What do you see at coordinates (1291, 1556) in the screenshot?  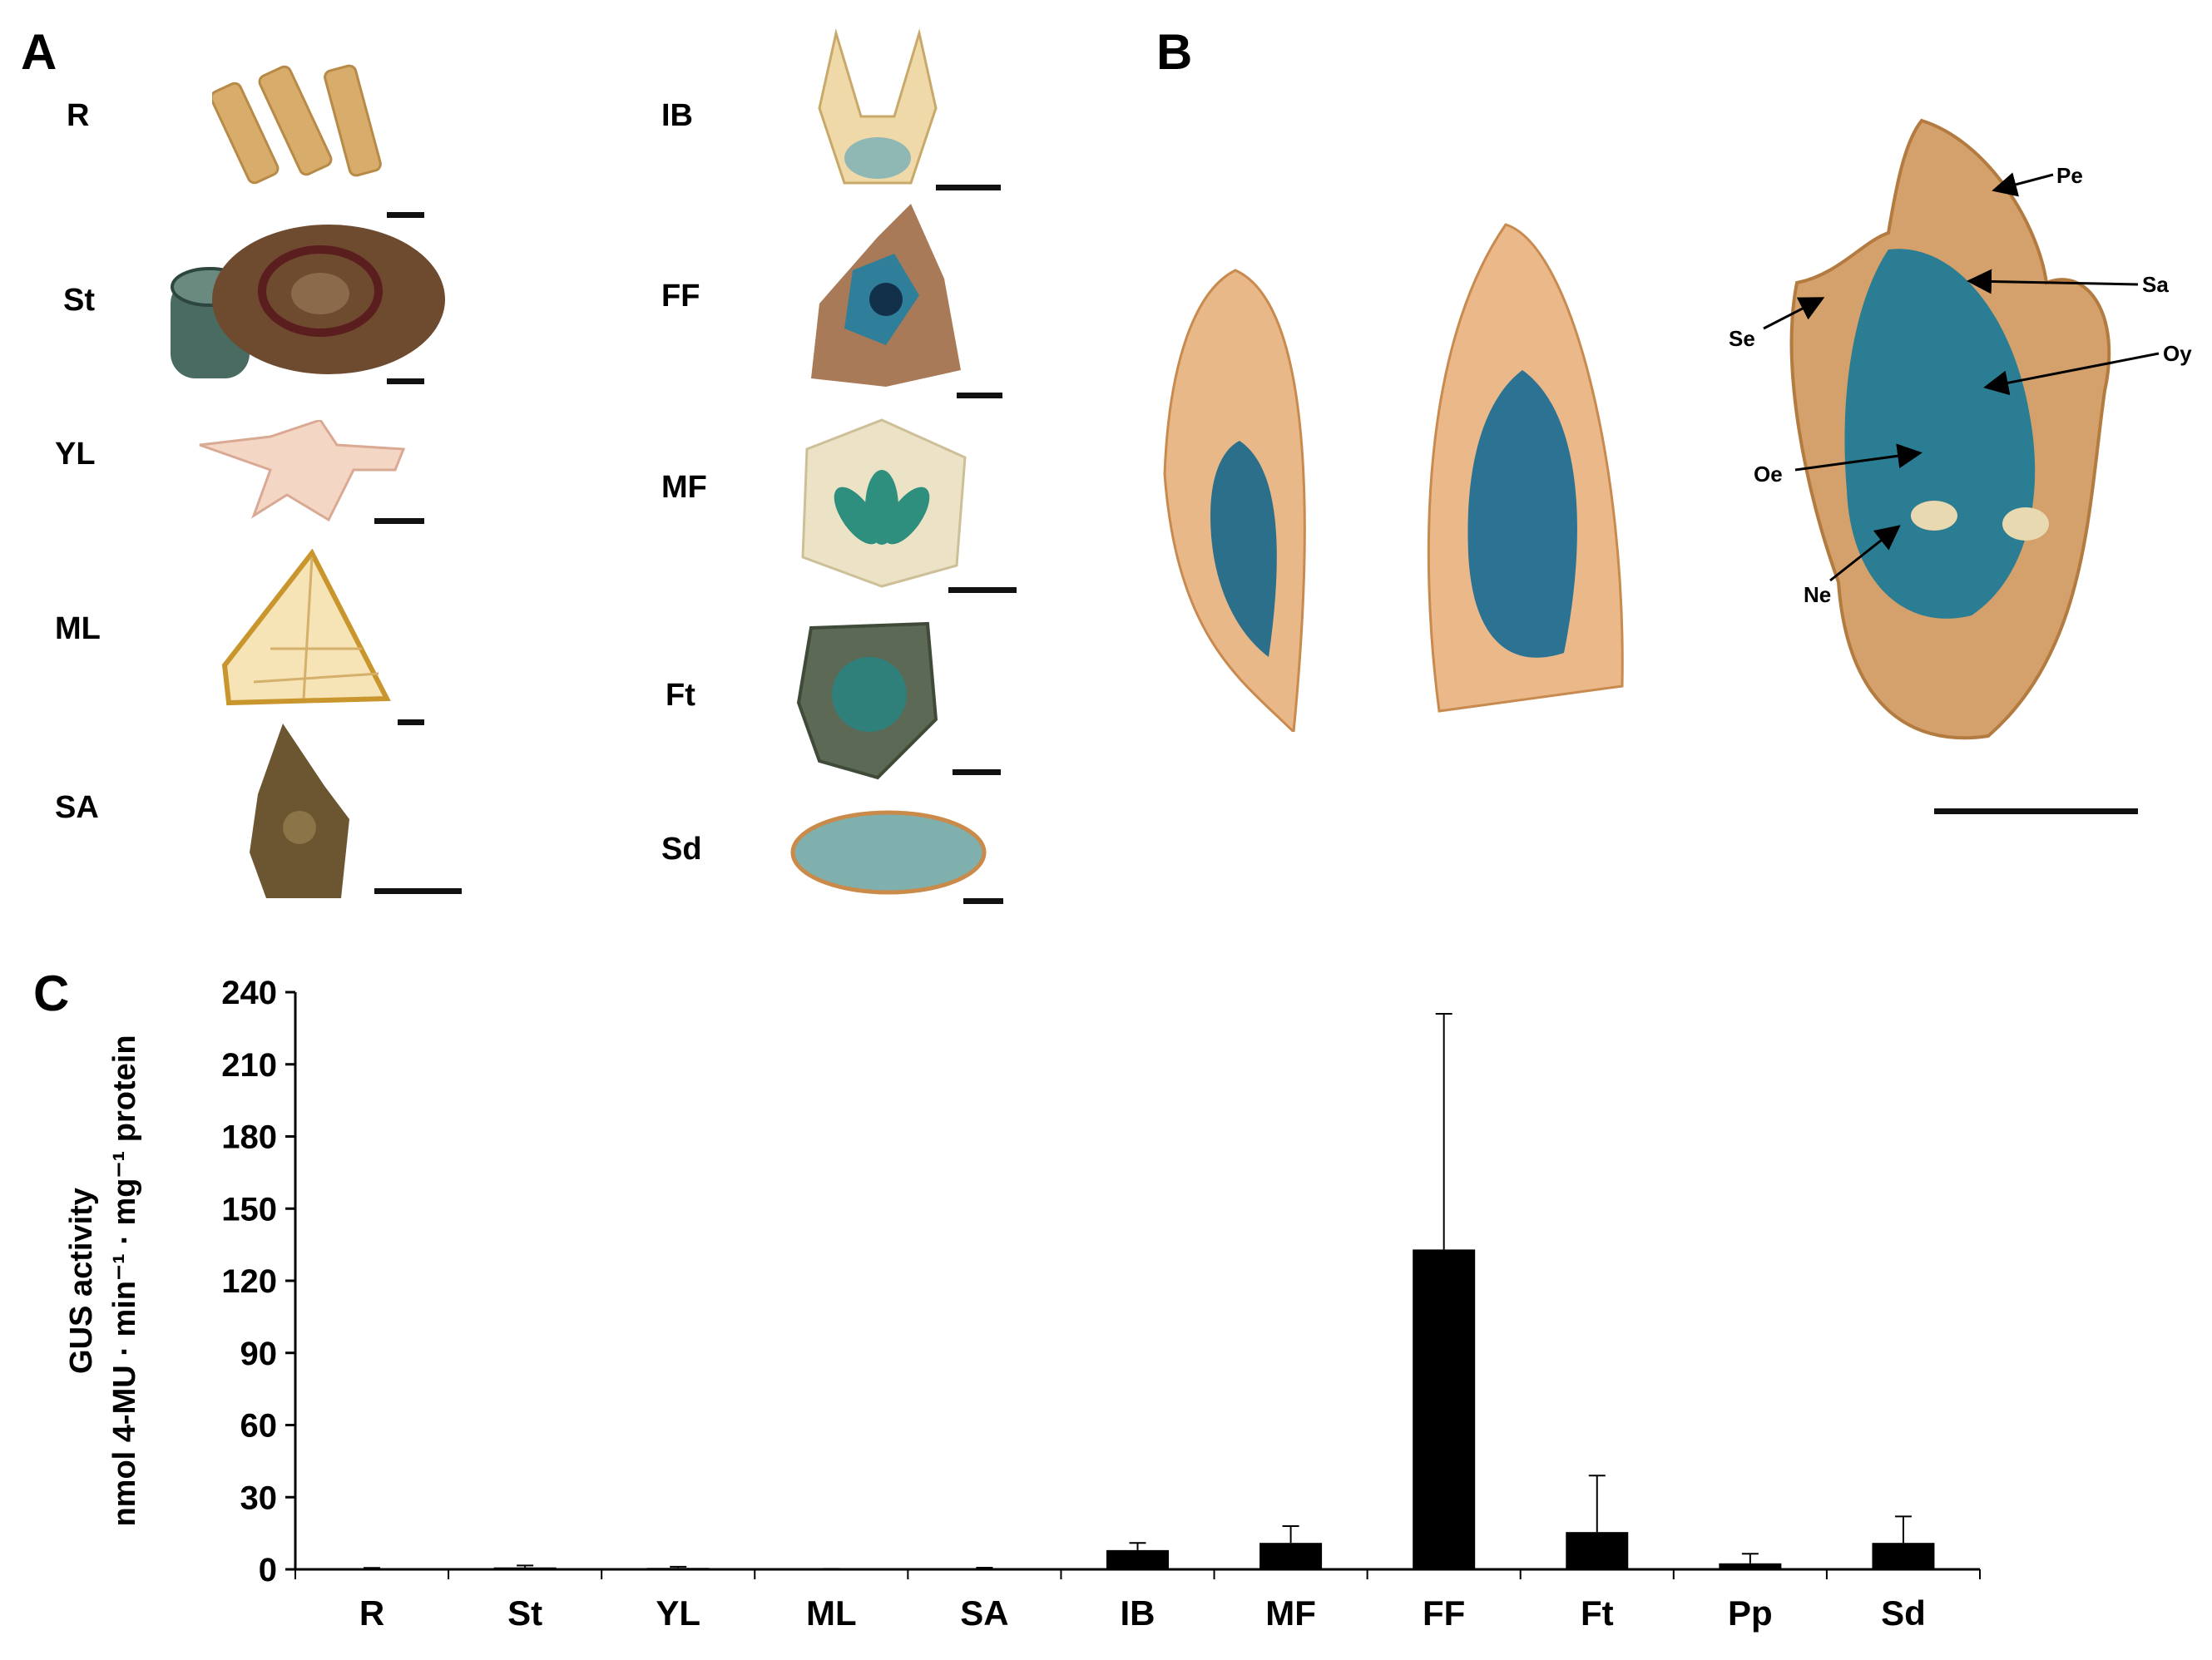 I see `bar-mf` at bounding box center [1291, 1556].